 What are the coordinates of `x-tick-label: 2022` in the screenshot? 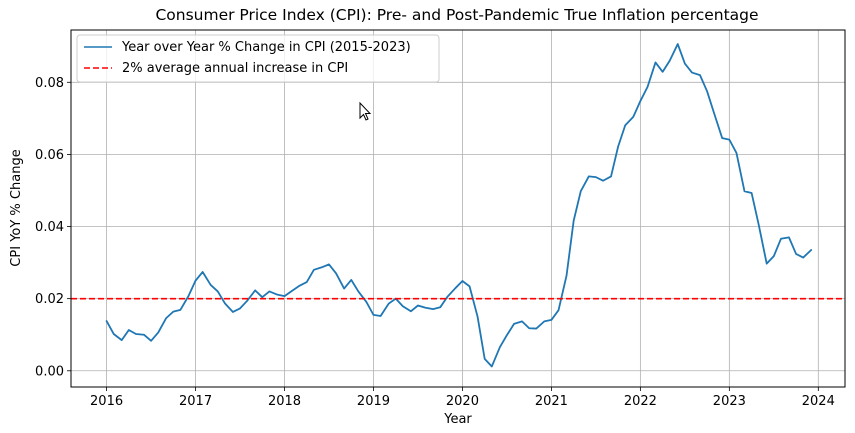 It's located at (640, 401).